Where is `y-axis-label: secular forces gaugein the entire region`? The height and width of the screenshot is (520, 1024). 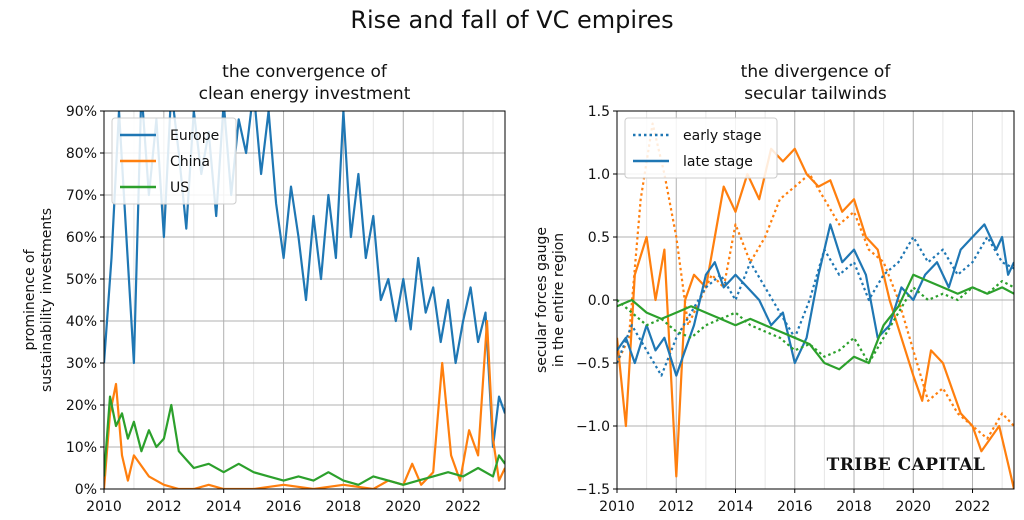
y-axis-label: secular forces gaugein the entire region is located at coordinates (550, 300).